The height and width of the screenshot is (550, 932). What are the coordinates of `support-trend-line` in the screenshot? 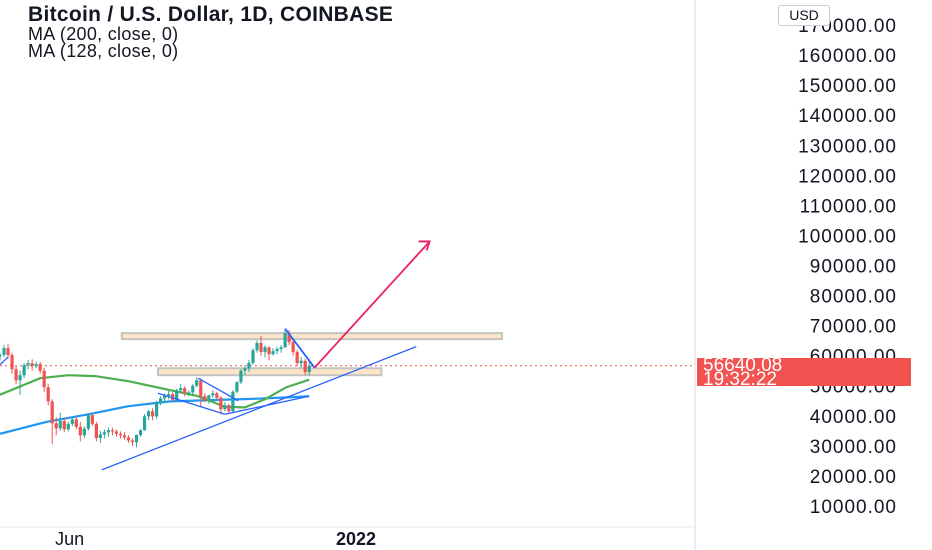 It's located at (259, 408).